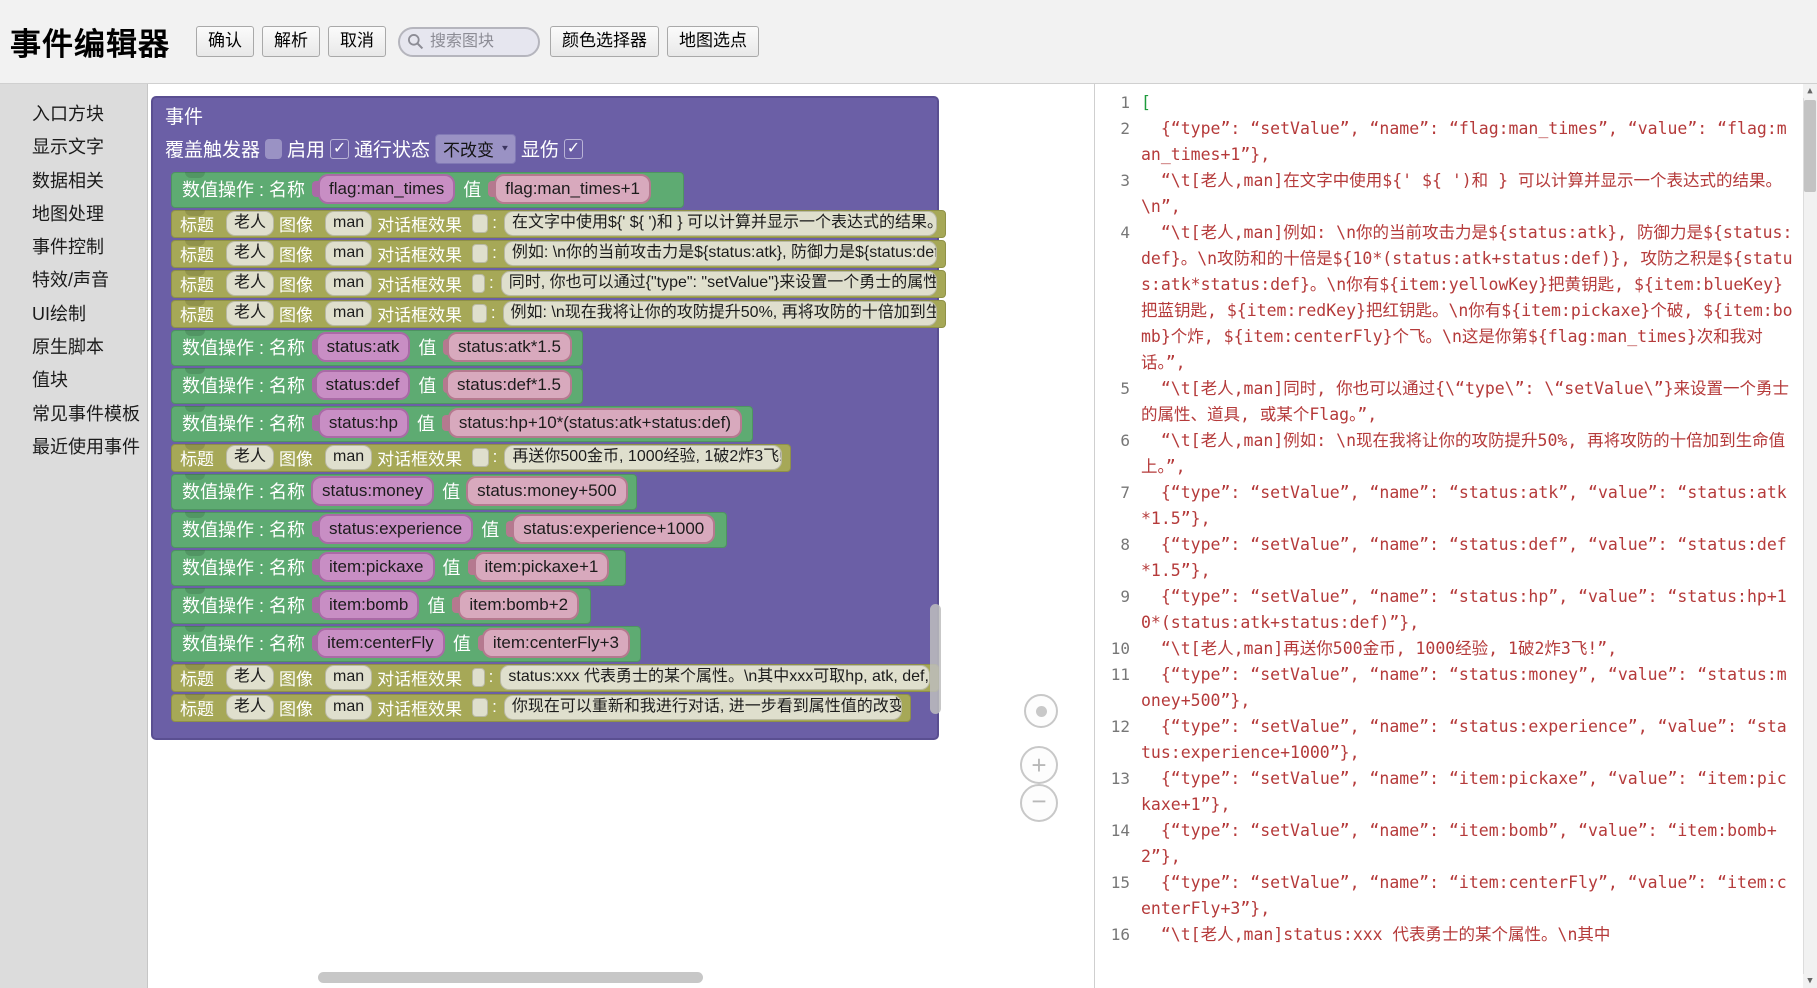 This screenshot has width=1817, height=988. What do you see at coordinates (1146, 102) in the screenshot?
I see `code-line-text: [` at bounding box center [1146, 102].